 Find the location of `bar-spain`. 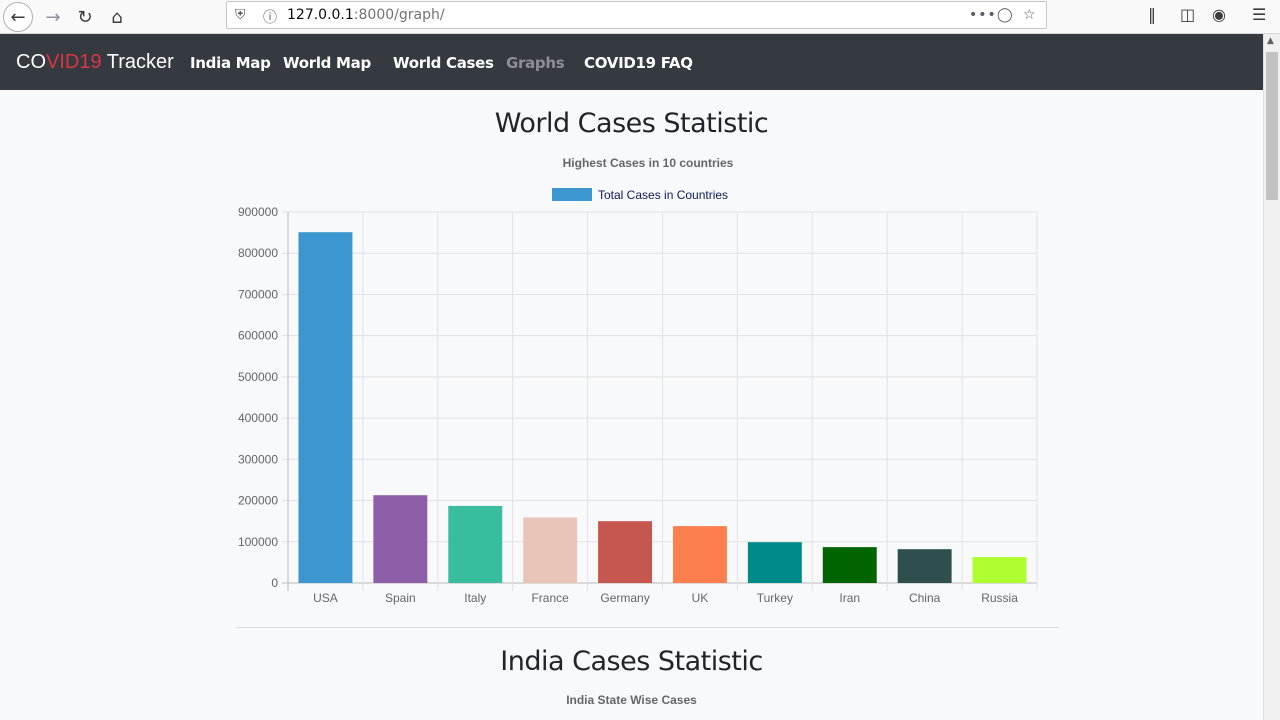

bar-spain is located at coordinates (400, 539).